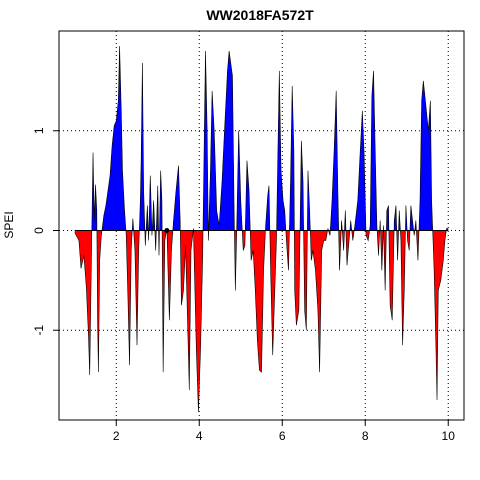  Describe the element at coordinates (282, 436) in the screenshot. I see `x-tick-label: 6` at that location.